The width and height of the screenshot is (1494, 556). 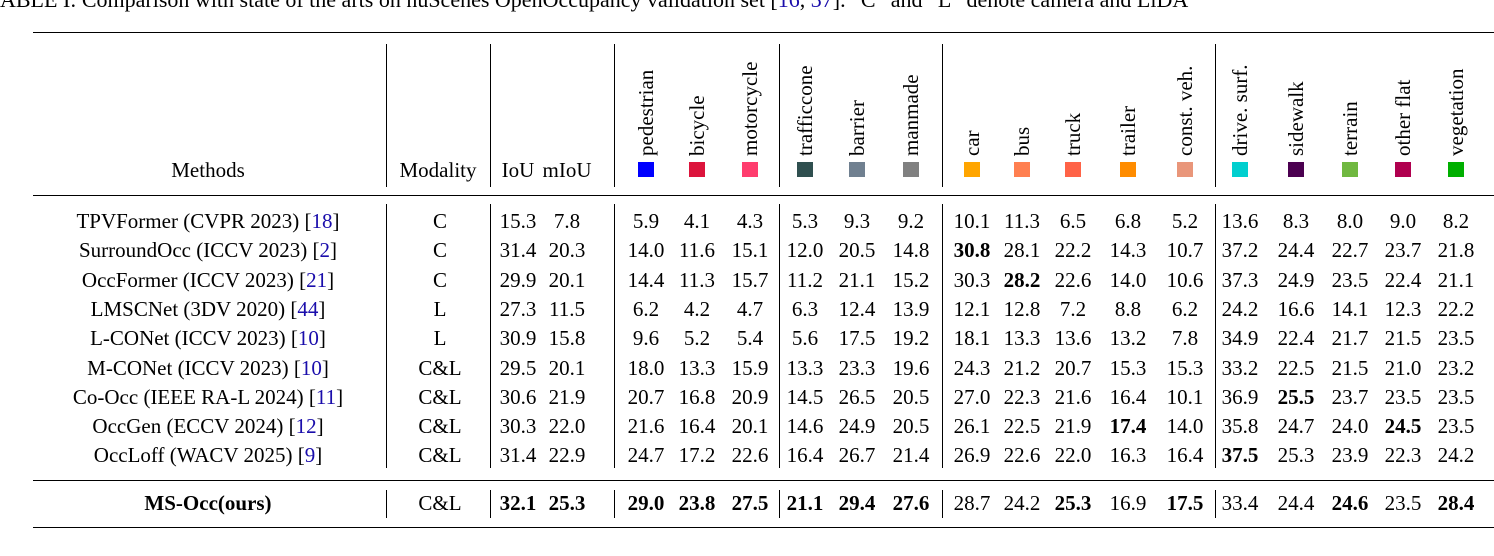 I want to click on value-cell: 21.8, so click(x=1456, y=250).